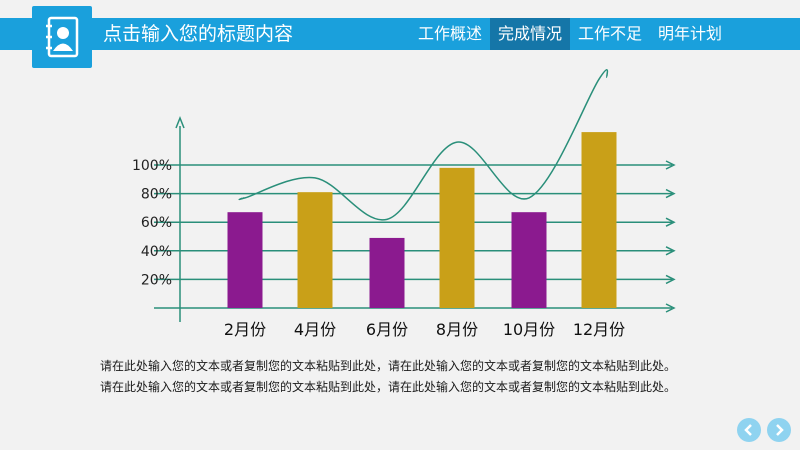 Image resolution: width=800 pixels, height=450 pixels. Describe the element at coordinates (387, 329) in the screenshot. I see `x-category-label: 6月份` at that location.